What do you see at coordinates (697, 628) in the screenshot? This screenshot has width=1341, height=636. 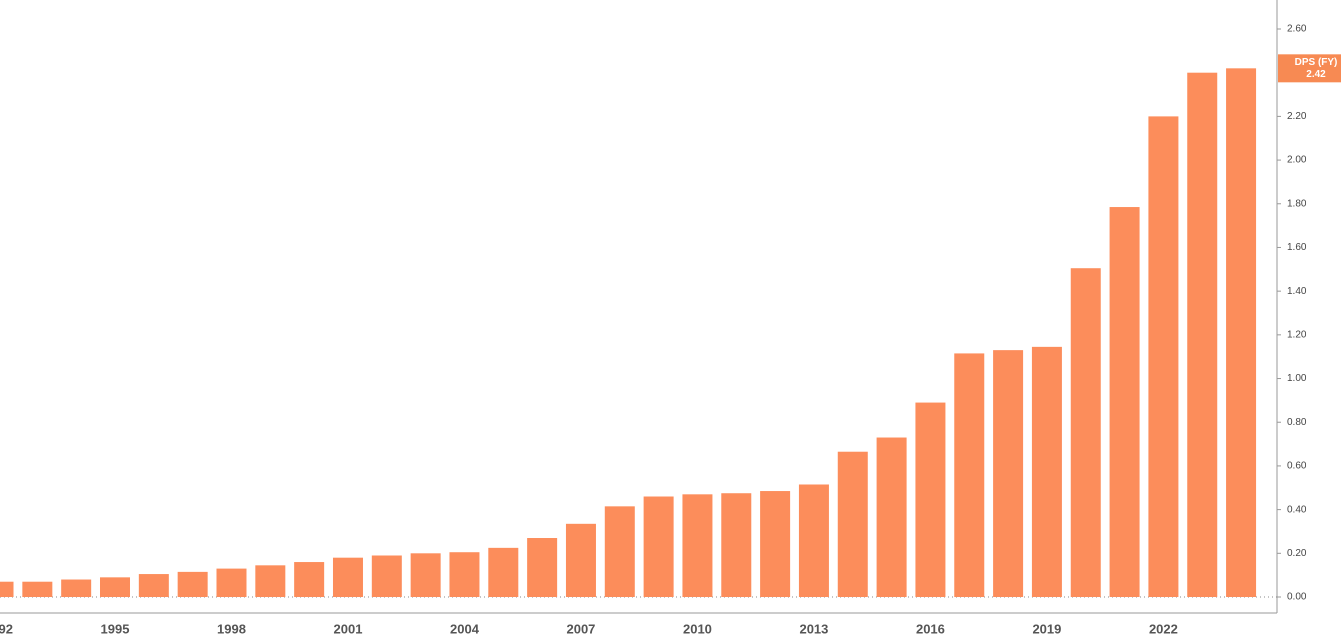 I see `x-tick-label: 2010` at bounding box center [697, 628].